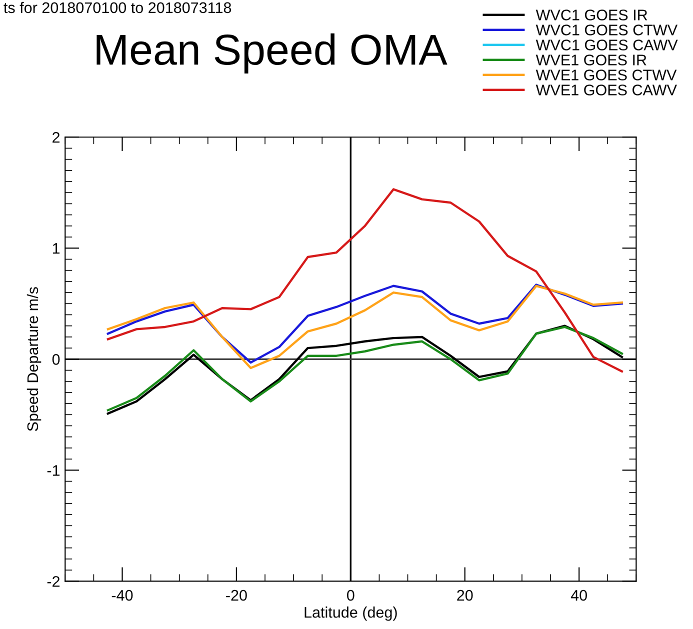  What do you see at coordinates (606, 90) in the screenshot?
I see `legend-label: WVE1 GOES CAWV` at bounding box center [606, 90].